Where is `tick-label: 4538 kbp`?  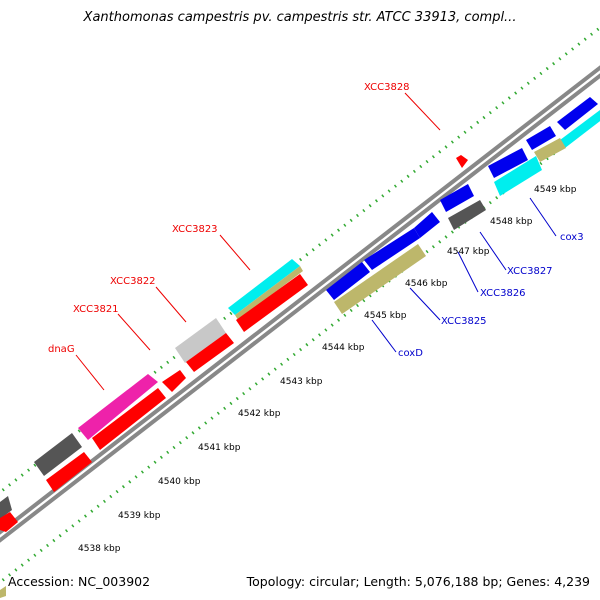 tick-label: 4538 kbp is located at coordinates (99, 549).